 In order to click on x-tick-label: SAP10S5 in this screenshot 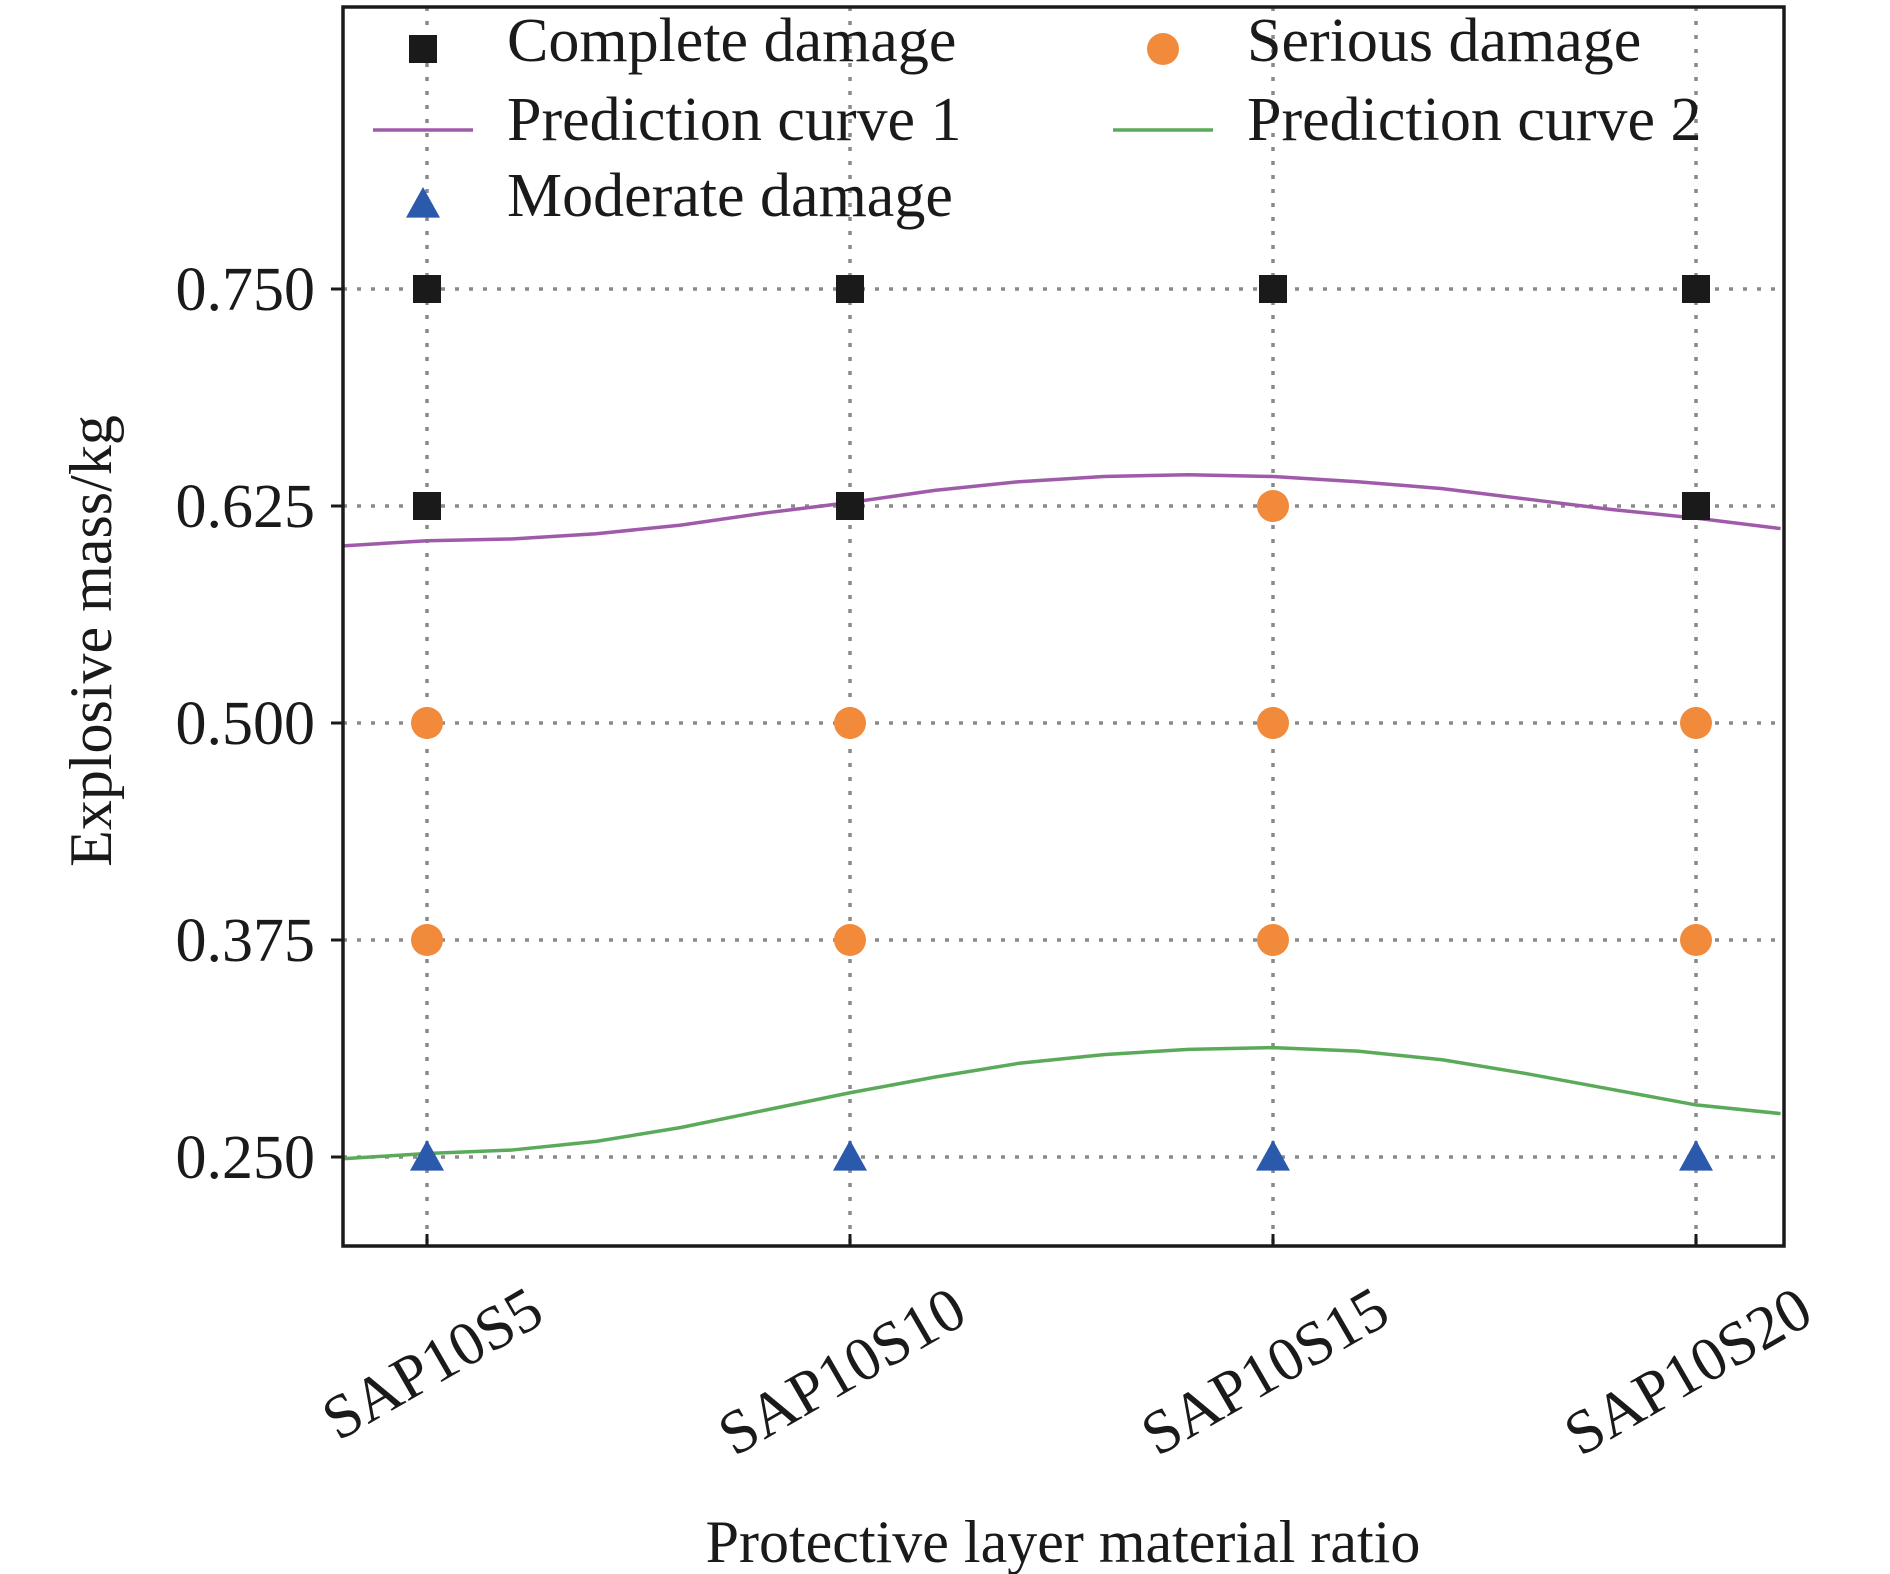, I will do `click(432, 1363)`.